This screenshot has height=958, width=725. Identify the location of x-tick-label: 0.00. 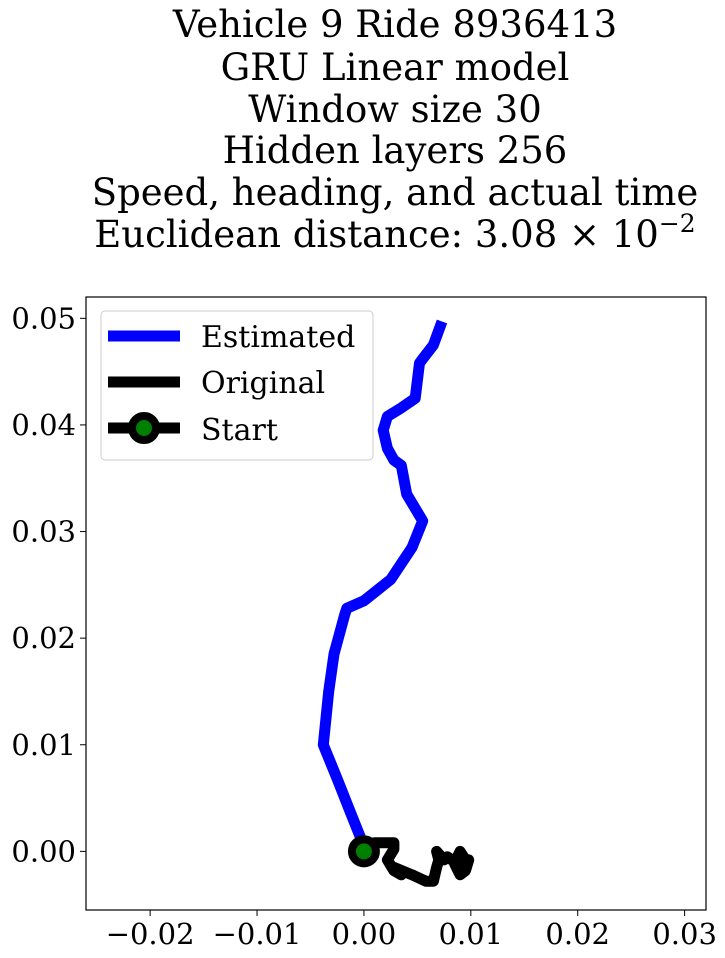
(364, 934).